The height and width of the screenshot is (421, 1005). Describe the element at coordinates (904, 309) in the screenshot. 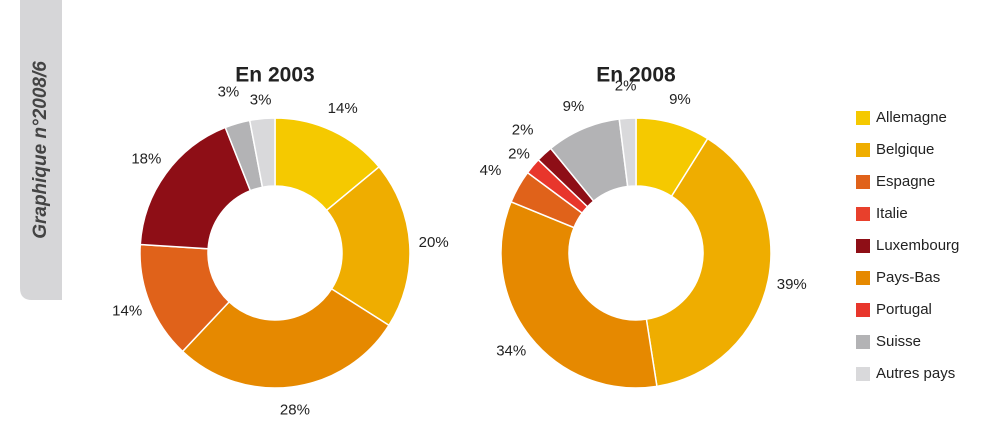

I see `legend-label: Portugal` at that location.